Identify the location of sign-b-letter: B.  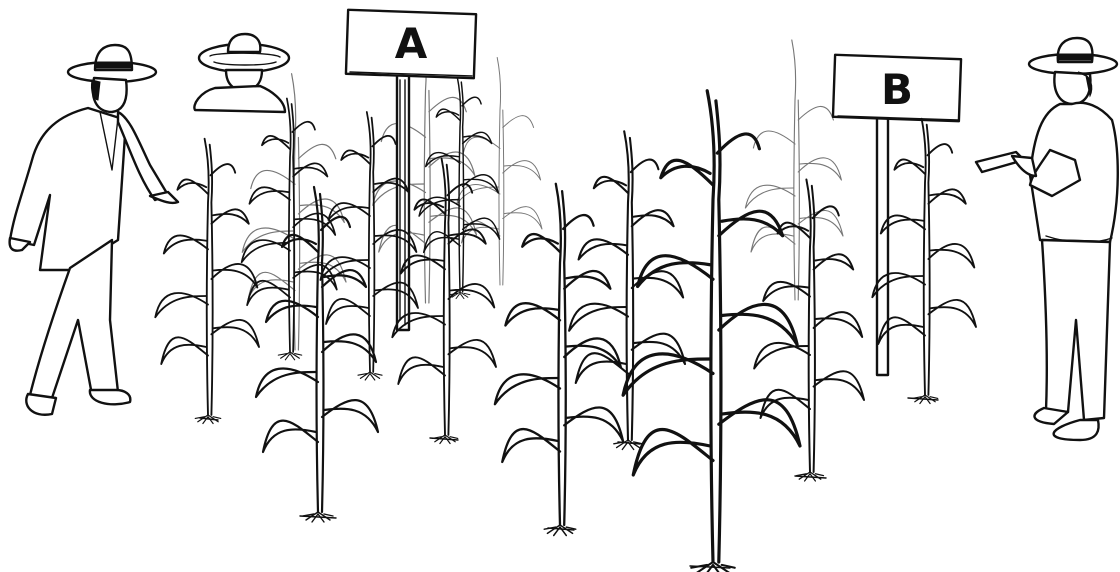
(897, 89).